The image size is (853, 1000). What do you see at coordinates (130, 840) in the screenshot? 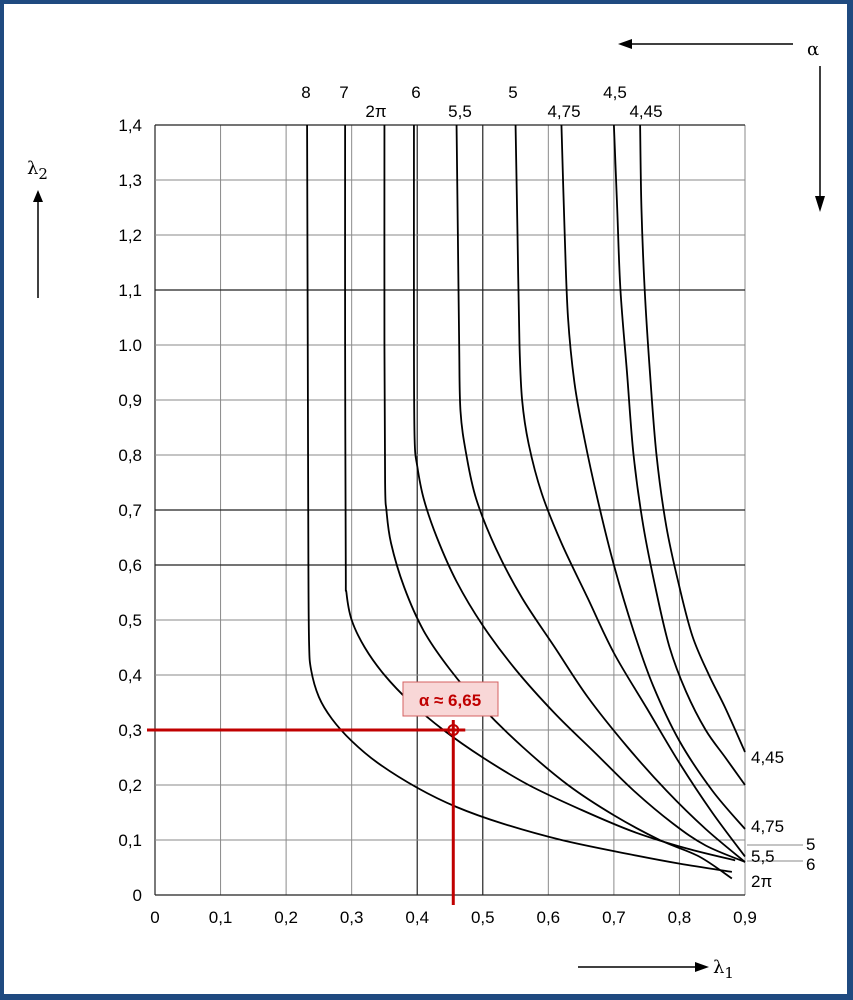
I see `y-tick-label: 0,1` at bounding box center [130, 840].